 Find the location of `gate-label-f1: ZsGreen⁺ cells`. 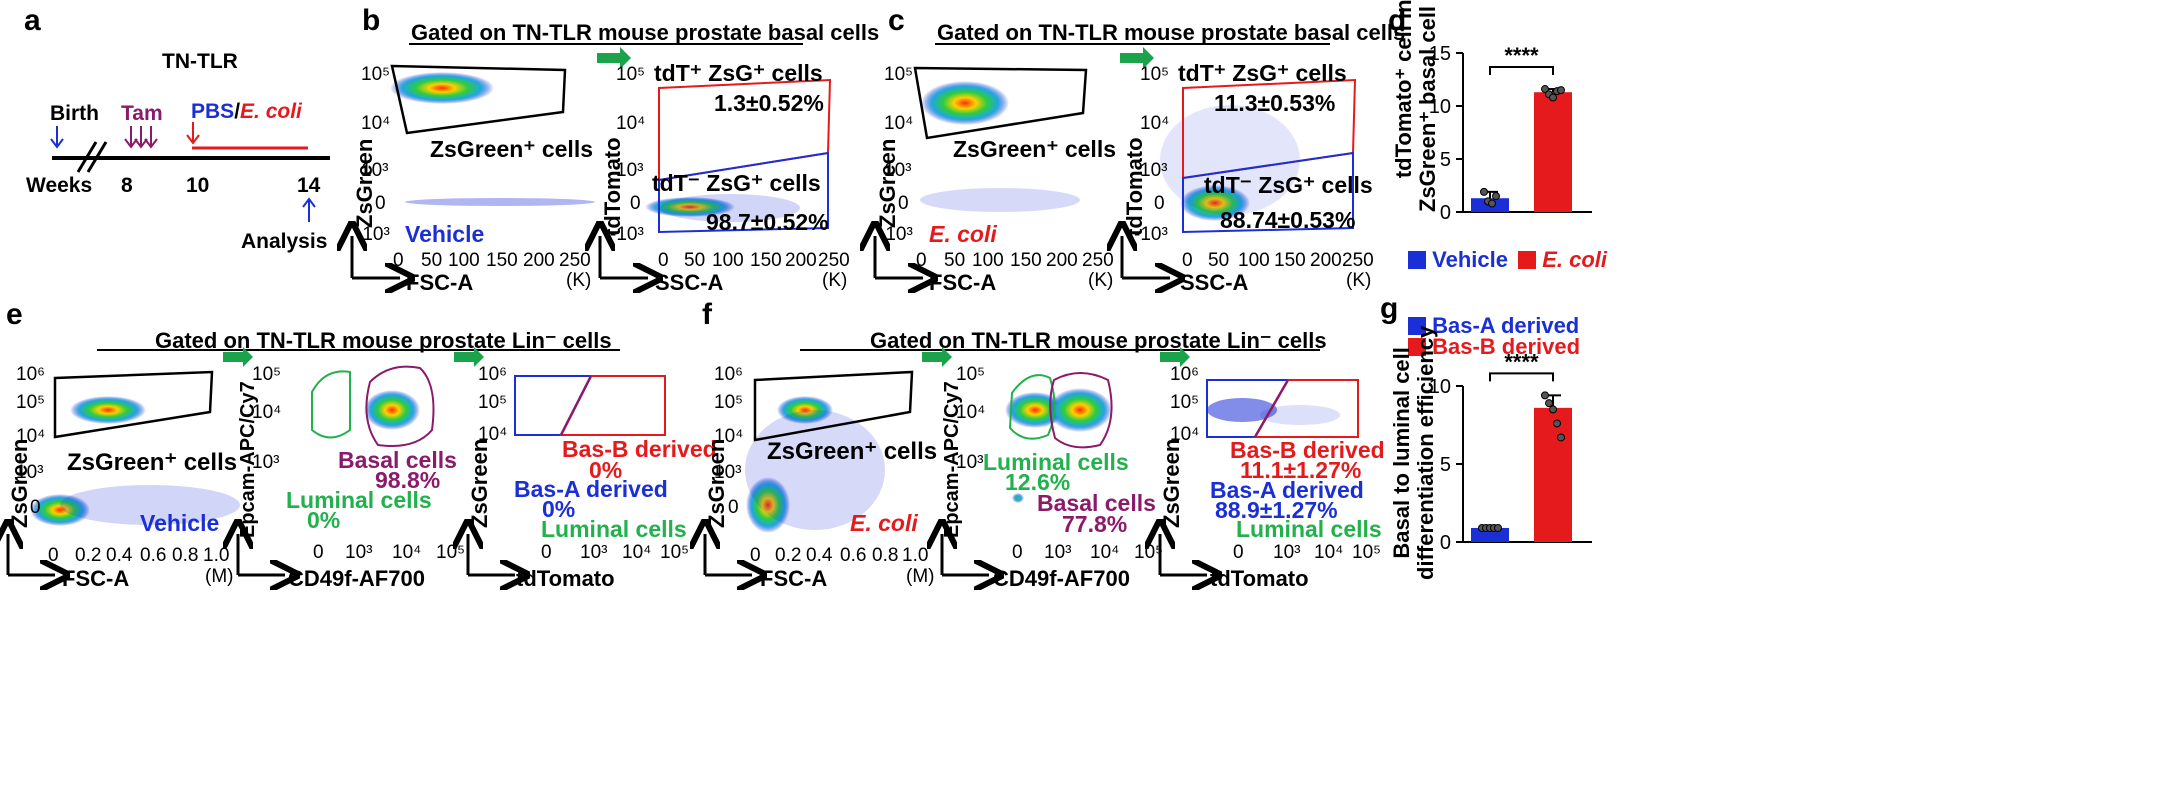

gate-label-f1: ZsGreen⁺ cells is located at coordinates (852, 451).